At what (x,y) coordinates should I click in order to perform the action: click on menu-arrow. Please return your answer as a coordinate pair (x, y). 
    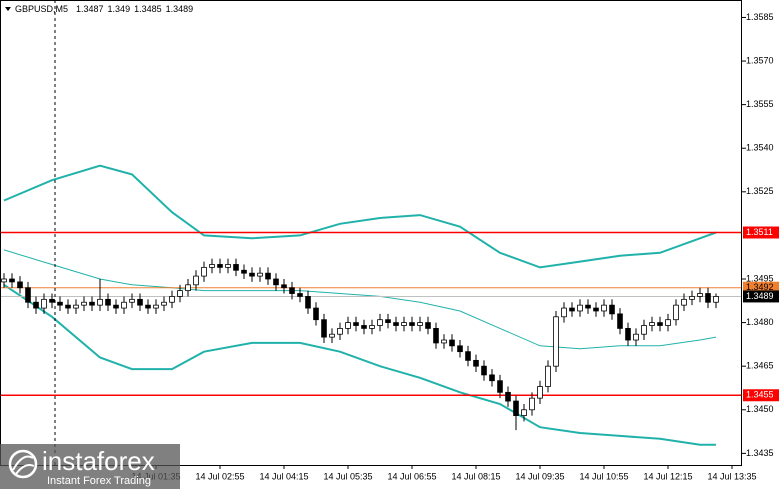
    Looking at the image, I should click on (8, 9).